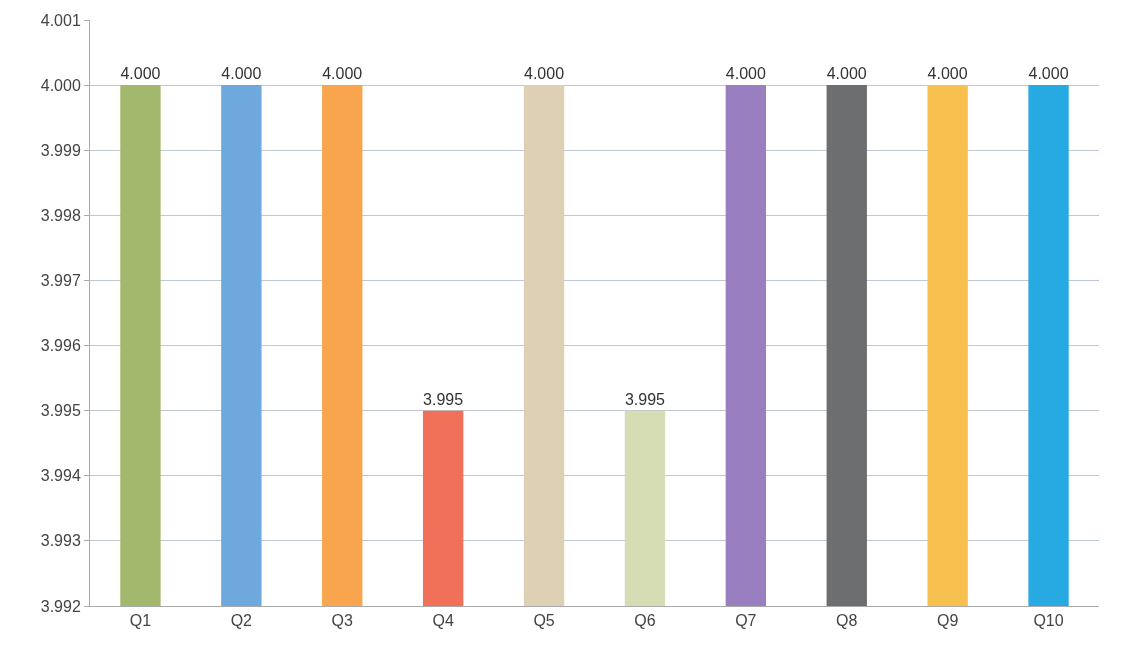 The image size is (1129, 666). I want to click on text: 3.995, so click(60, 411).